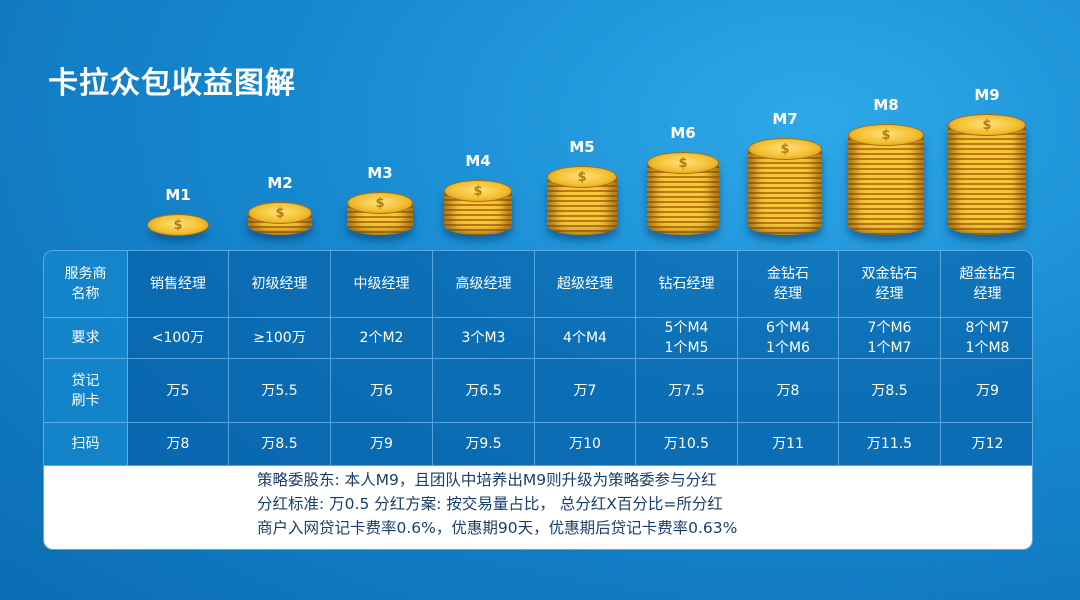 This screenshot has width=1080, height=600. What do you see at coordinates (687, 391) in the screenshot?
I see `table-cell: 万7.5` at bounding box center [687, 391].